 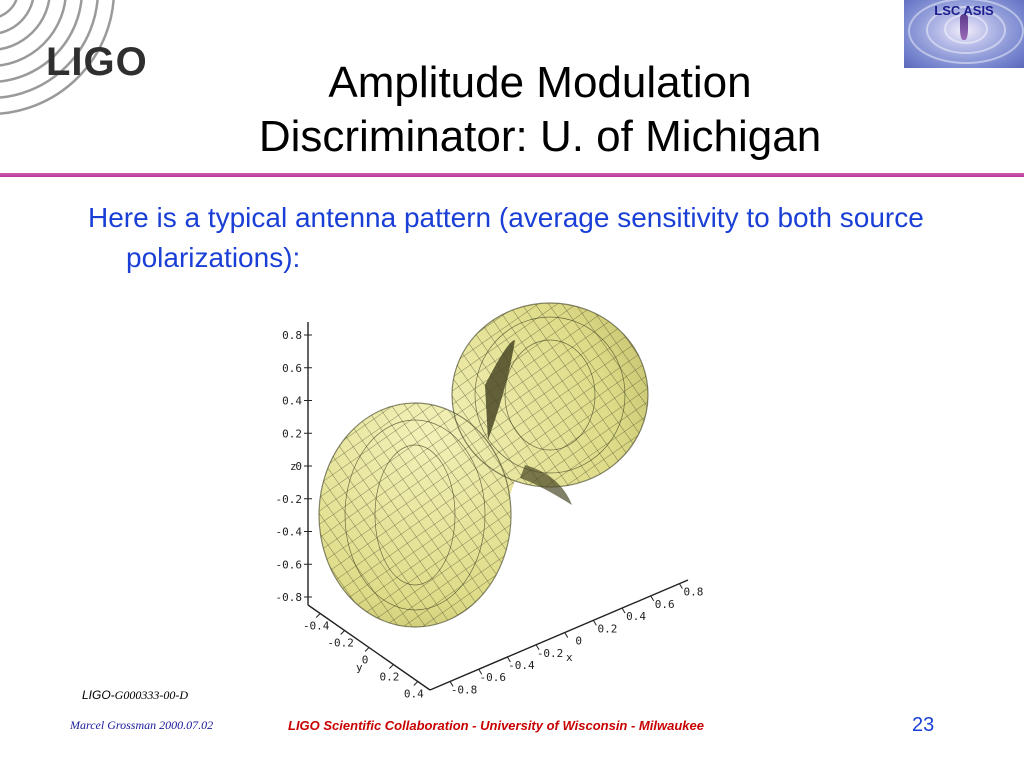 I want to click on y-axis-ticks: -0.4 -0.2 0 0.2 0.4, so click(x=363, y=657).